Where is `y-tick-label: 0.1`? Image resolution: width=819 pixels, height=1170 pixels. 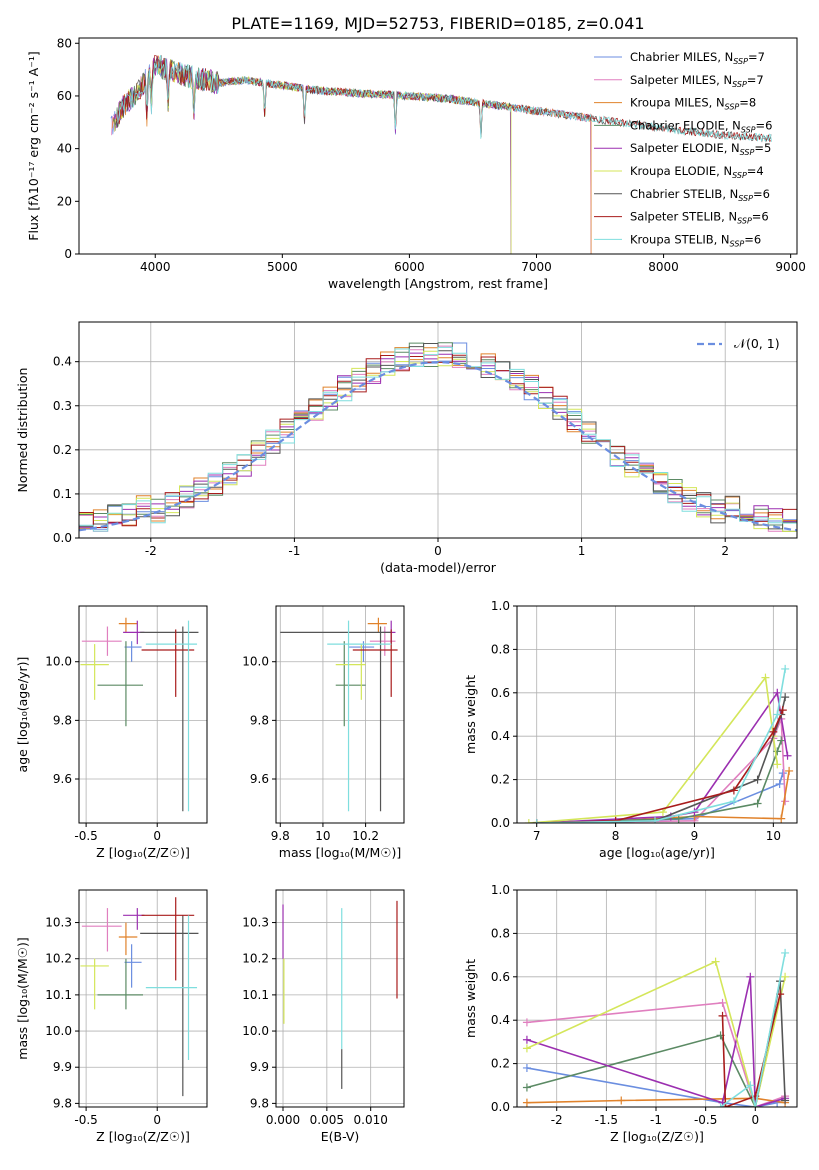
y-tick-label: 0.1 is located at coordinates (62, 494).